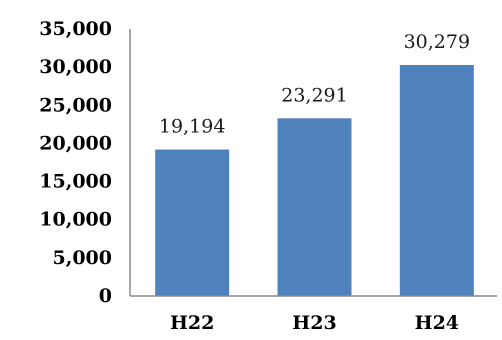 This screenshot has width=502, height=340. Describe the element at coordinates (105, 296) in the screenshot. I see `y-tick-label: 0` at that location.